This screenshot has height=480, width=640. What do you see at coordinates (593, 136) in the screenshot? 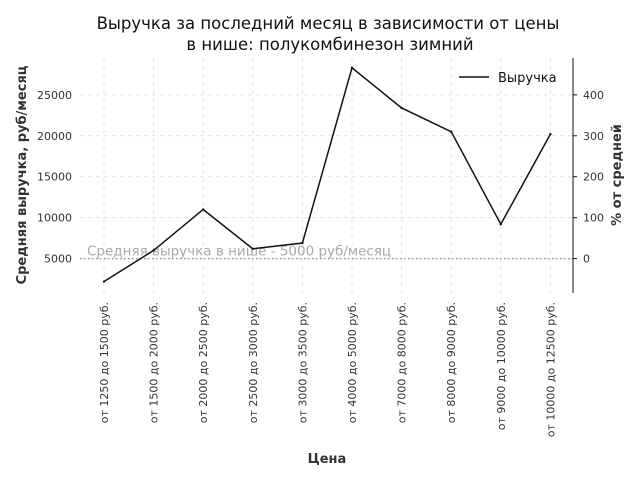
I see `y2-tick-label: 300` at bounding box center [593, 136].